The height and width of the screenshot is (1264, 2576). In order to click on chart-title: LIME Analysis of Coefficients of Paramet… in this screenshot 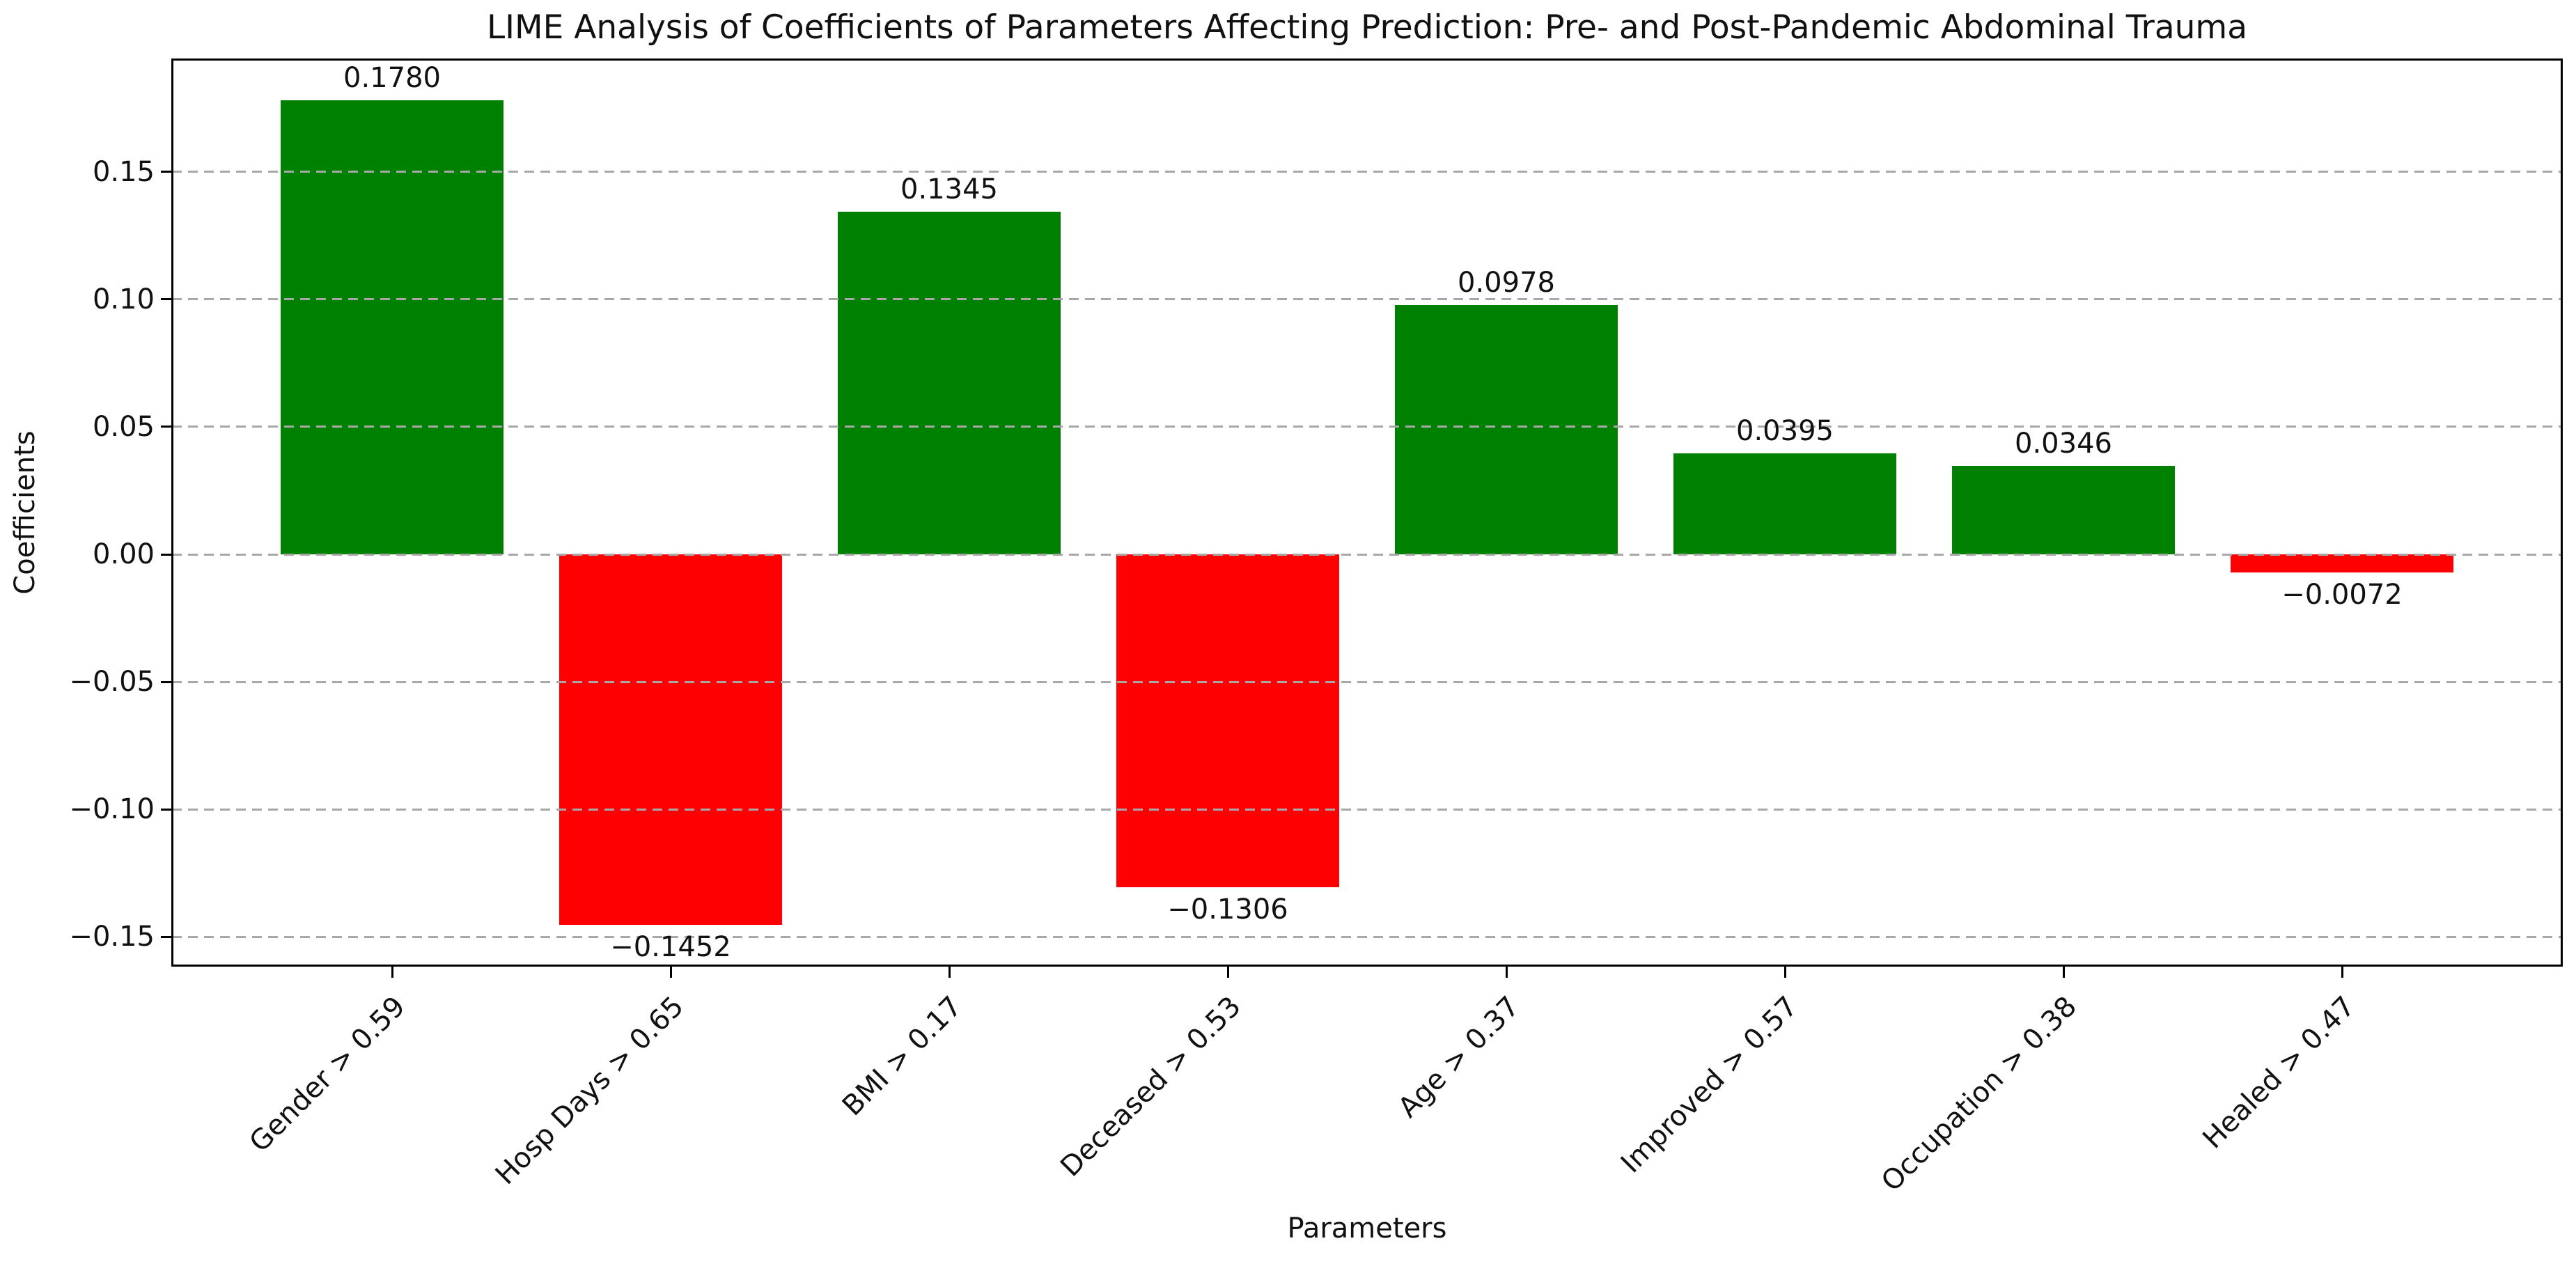, I will do `click(1367, 27)`.